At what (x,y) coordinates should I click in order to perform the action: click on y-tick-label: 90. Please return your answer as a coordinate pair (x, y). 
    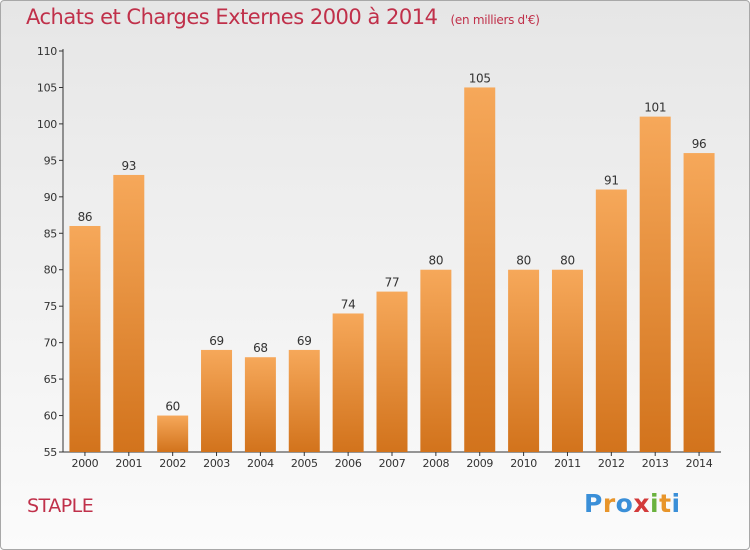
    Looking at the image, I should click on (51, 197).